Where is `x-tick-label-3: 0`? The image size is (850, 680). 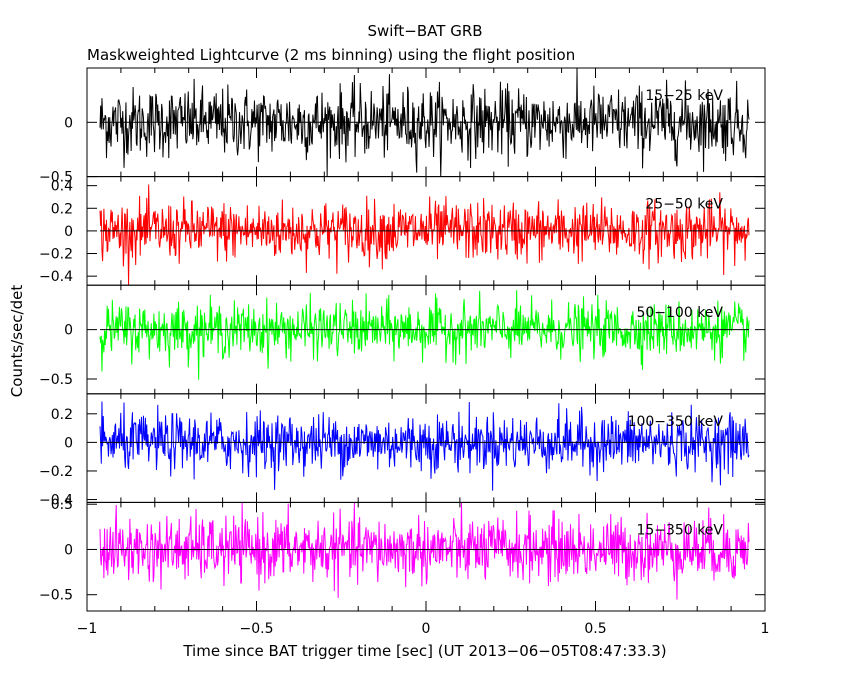 x-tick-label-3: 0 is located at coordinates (426, 629).